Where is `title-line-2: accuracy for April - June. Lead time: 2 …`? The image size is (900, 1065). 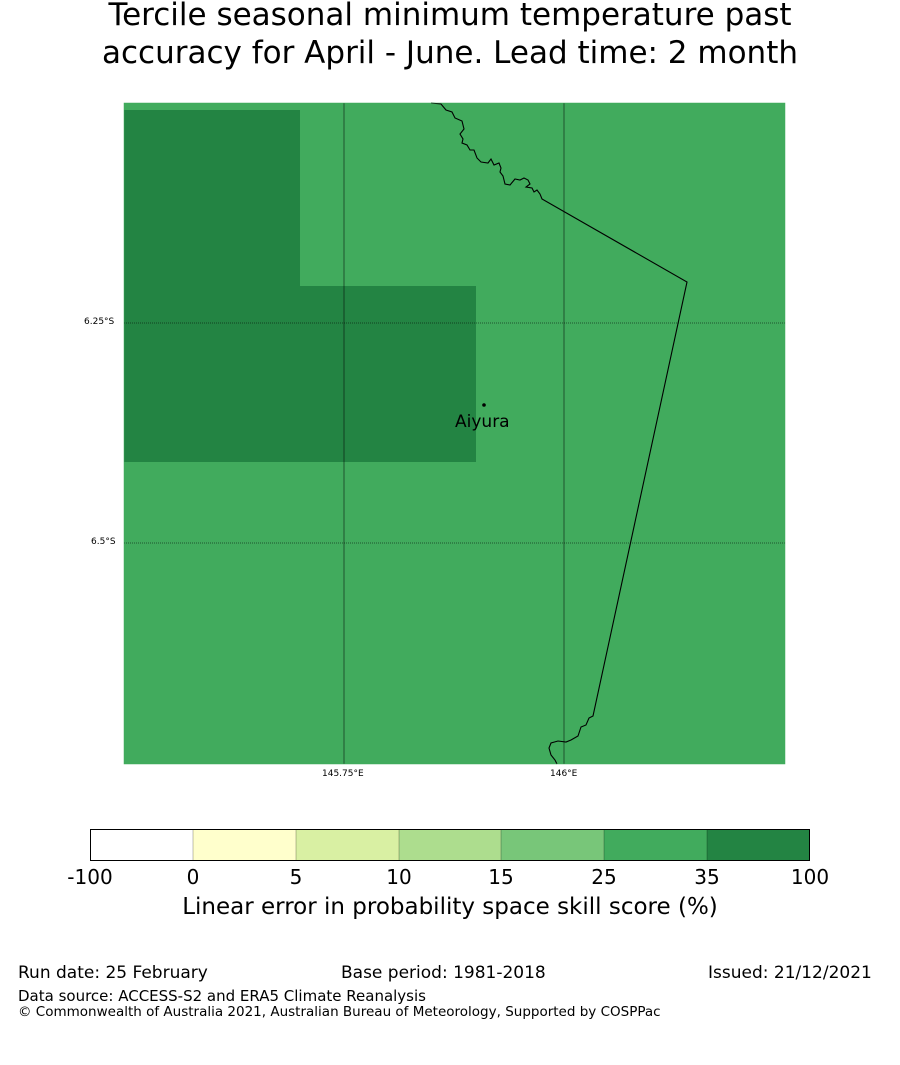 title-line-2: accuracy for April - June. Lead time: 2 … is located at coordinates (450, 53).